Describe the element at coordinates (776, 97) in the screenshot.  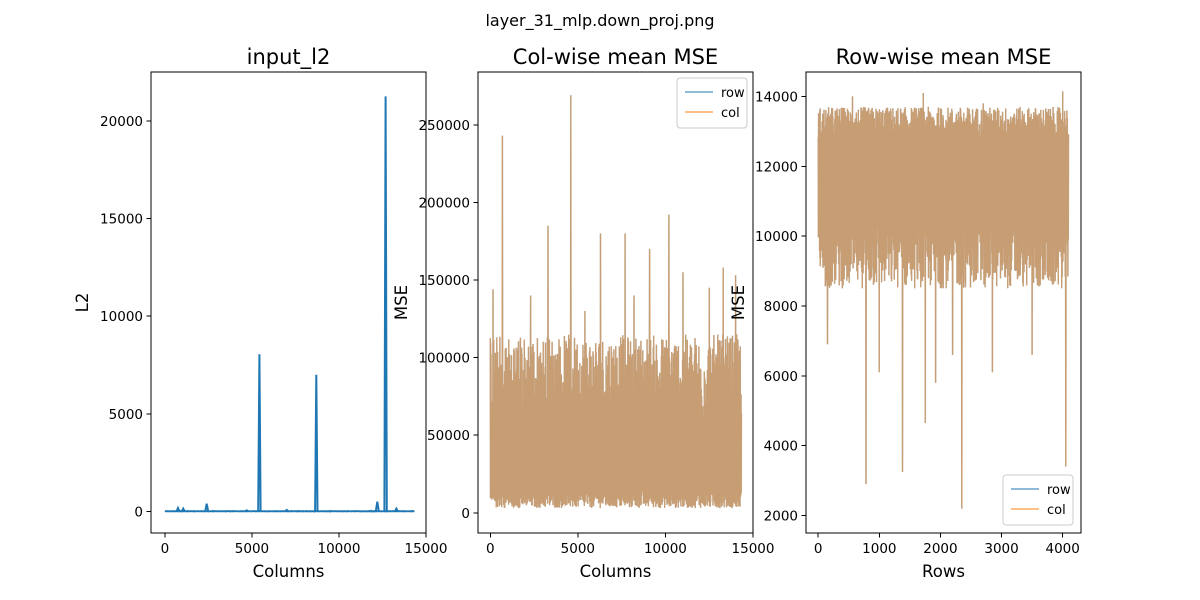
I see `y-tick-label: 14000` at that location.